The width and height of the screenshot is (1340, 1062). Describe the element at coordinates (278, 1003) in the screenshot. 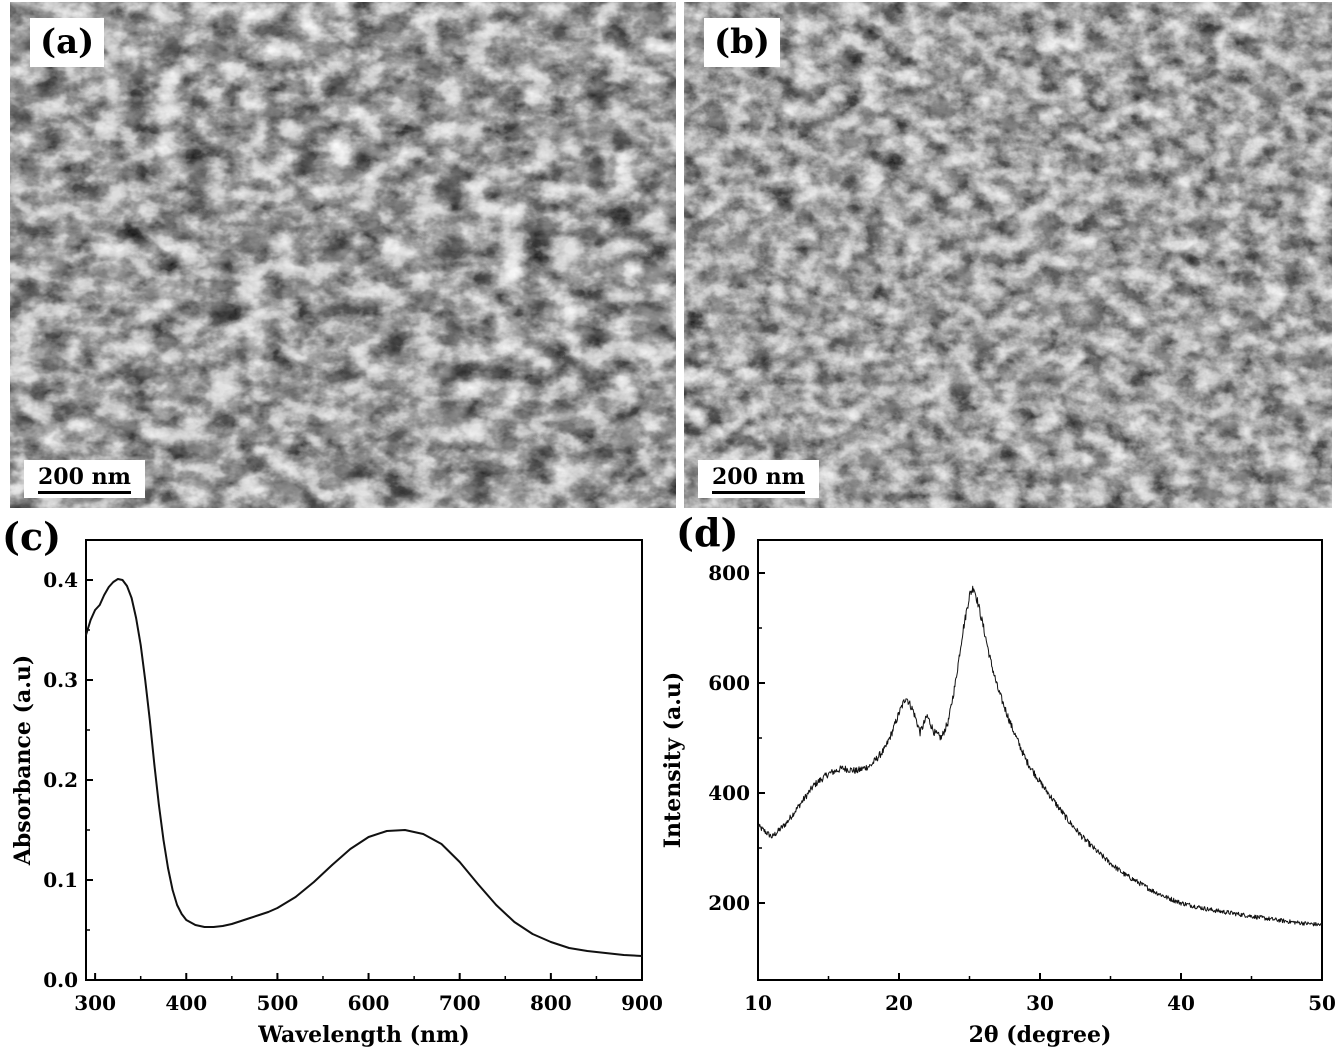

I see `absorbance-x-tick-label: 500` at that location.